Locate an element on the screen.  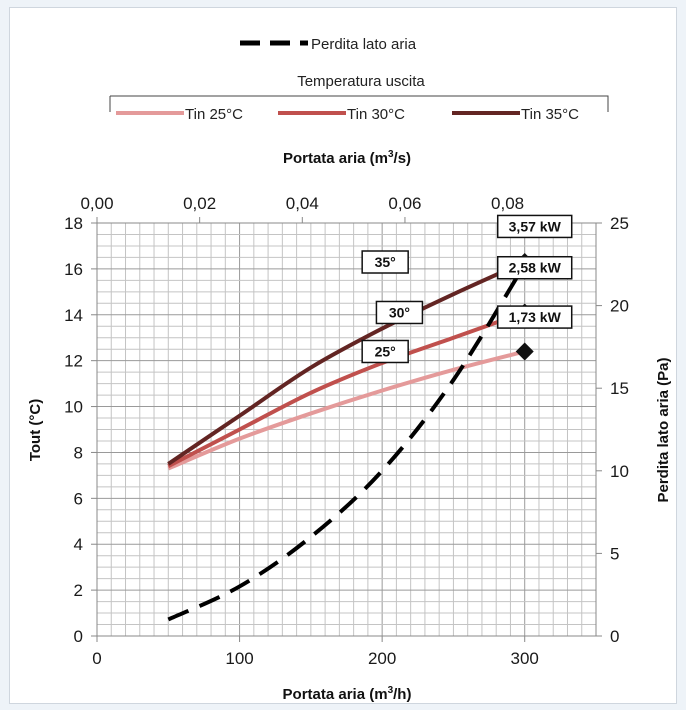
diamond-marker is located at coordinates (524, 351).